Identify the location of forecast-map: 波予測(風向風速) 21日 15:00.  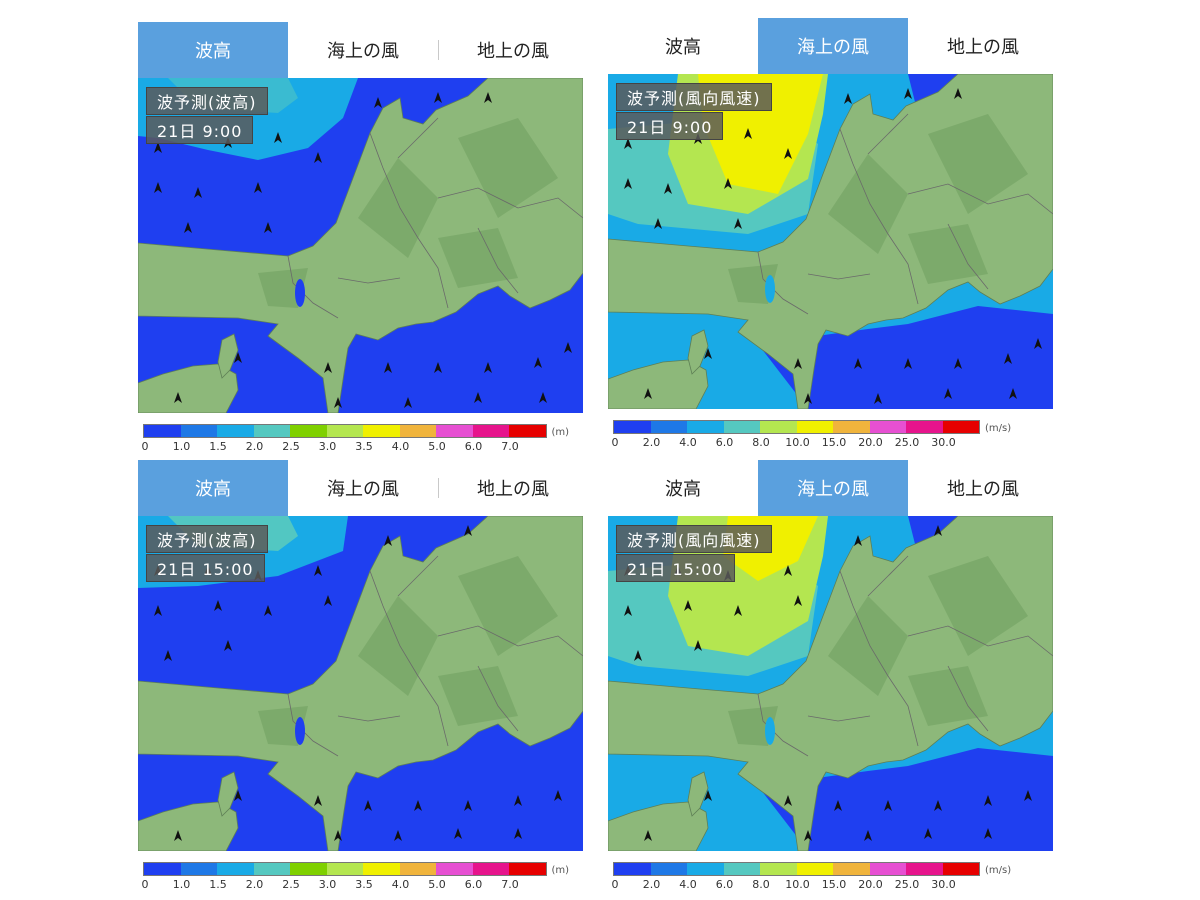
(830, 683).